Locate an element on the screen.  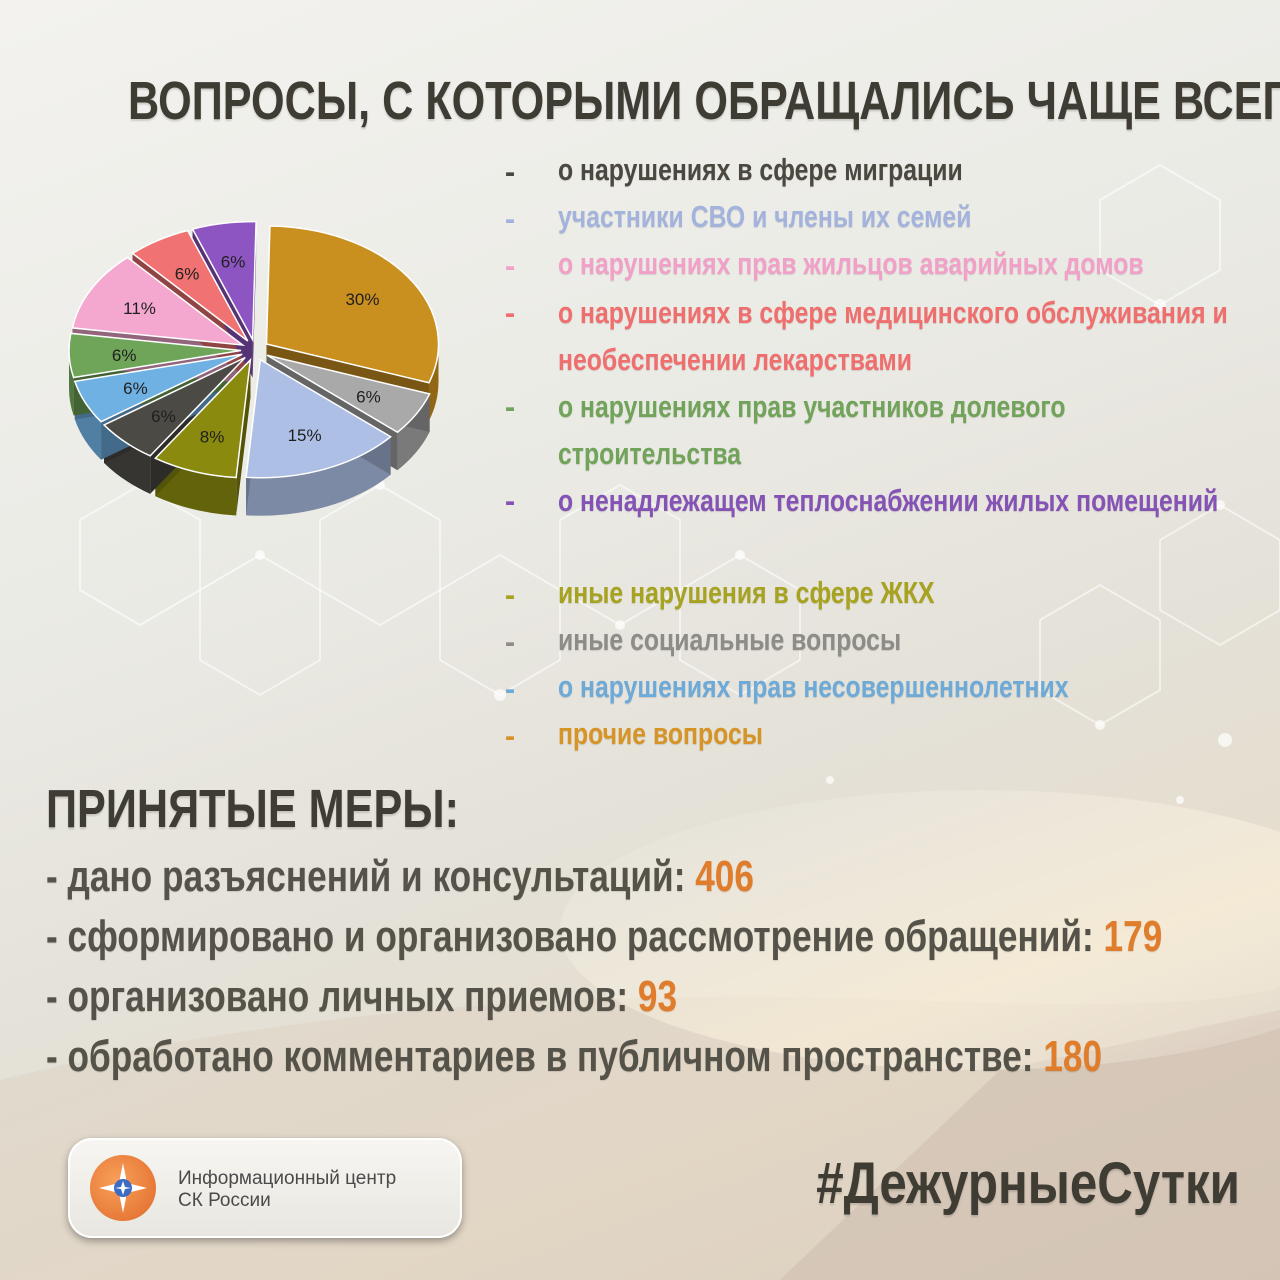
pie-slice-label: 15% is located at coordinates (305, 435).